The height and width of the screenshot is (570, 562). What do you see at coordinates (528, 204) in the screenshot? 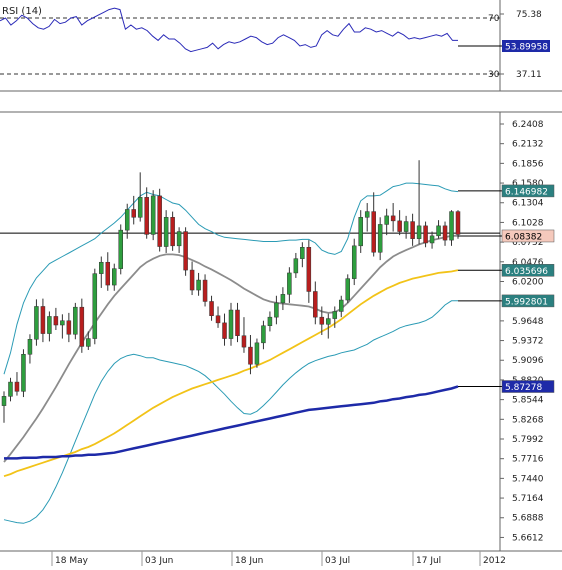
I see `price-tick-label: 6.1304` at bounding box center [528, 204].